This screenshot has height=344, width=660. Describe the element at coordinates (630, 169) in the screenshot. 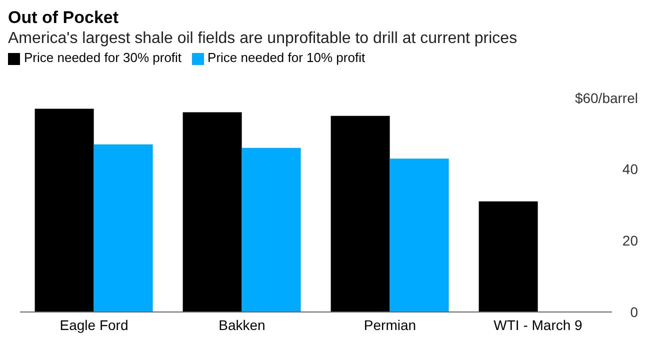

I see `y-tick-label: 40` at that location.